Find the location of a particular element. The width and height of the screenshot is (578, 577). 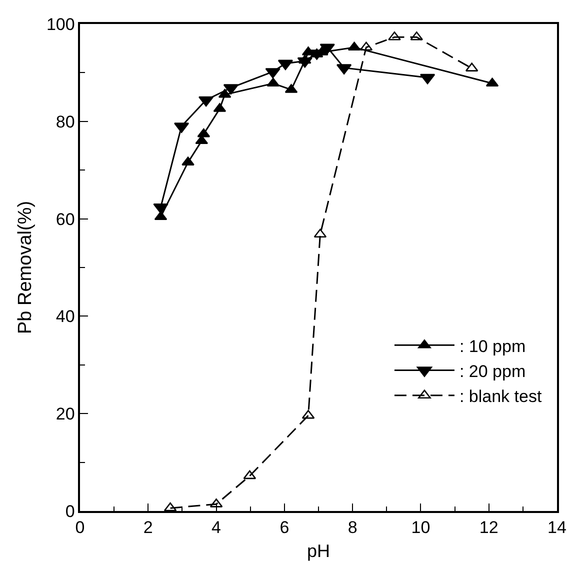

x-tick-label: 6 is located at coordinates (285, 528).